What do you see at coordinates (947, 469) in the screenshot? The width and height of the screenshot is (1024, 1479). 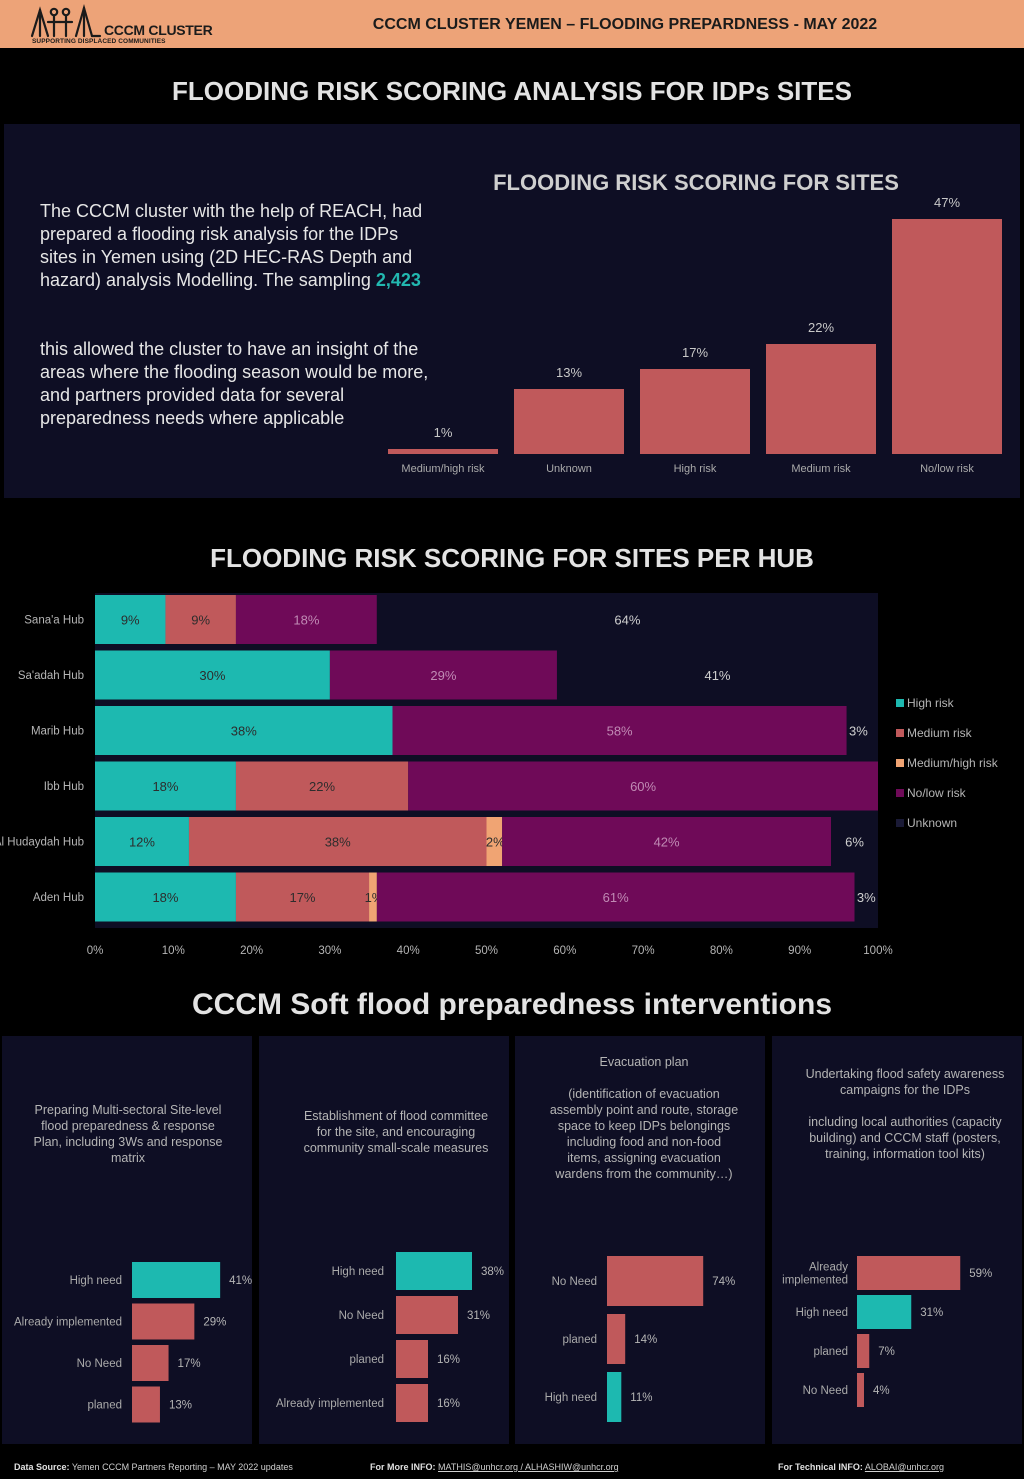 I see `overall-category-label: No/low risk` at bounding box center [947, 469].